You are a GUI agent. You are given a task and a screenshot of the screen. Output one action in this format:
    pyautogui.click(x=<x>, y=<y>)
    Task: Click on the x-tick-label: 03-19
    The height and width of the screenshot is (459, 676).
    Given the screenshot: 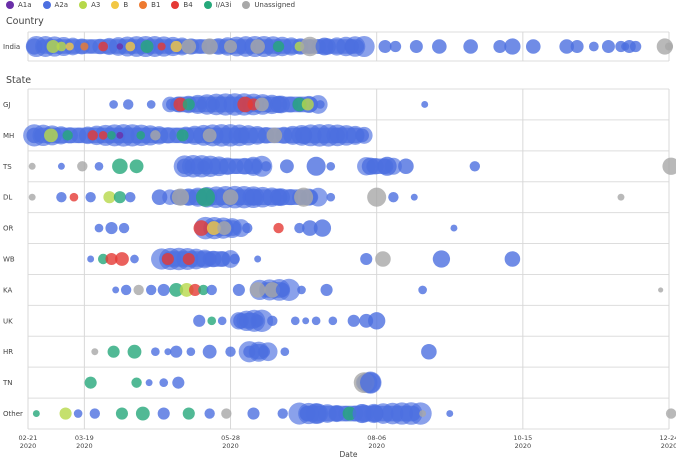 What is the action you would take?
    pyautogui.click(x=84, y=438)
    